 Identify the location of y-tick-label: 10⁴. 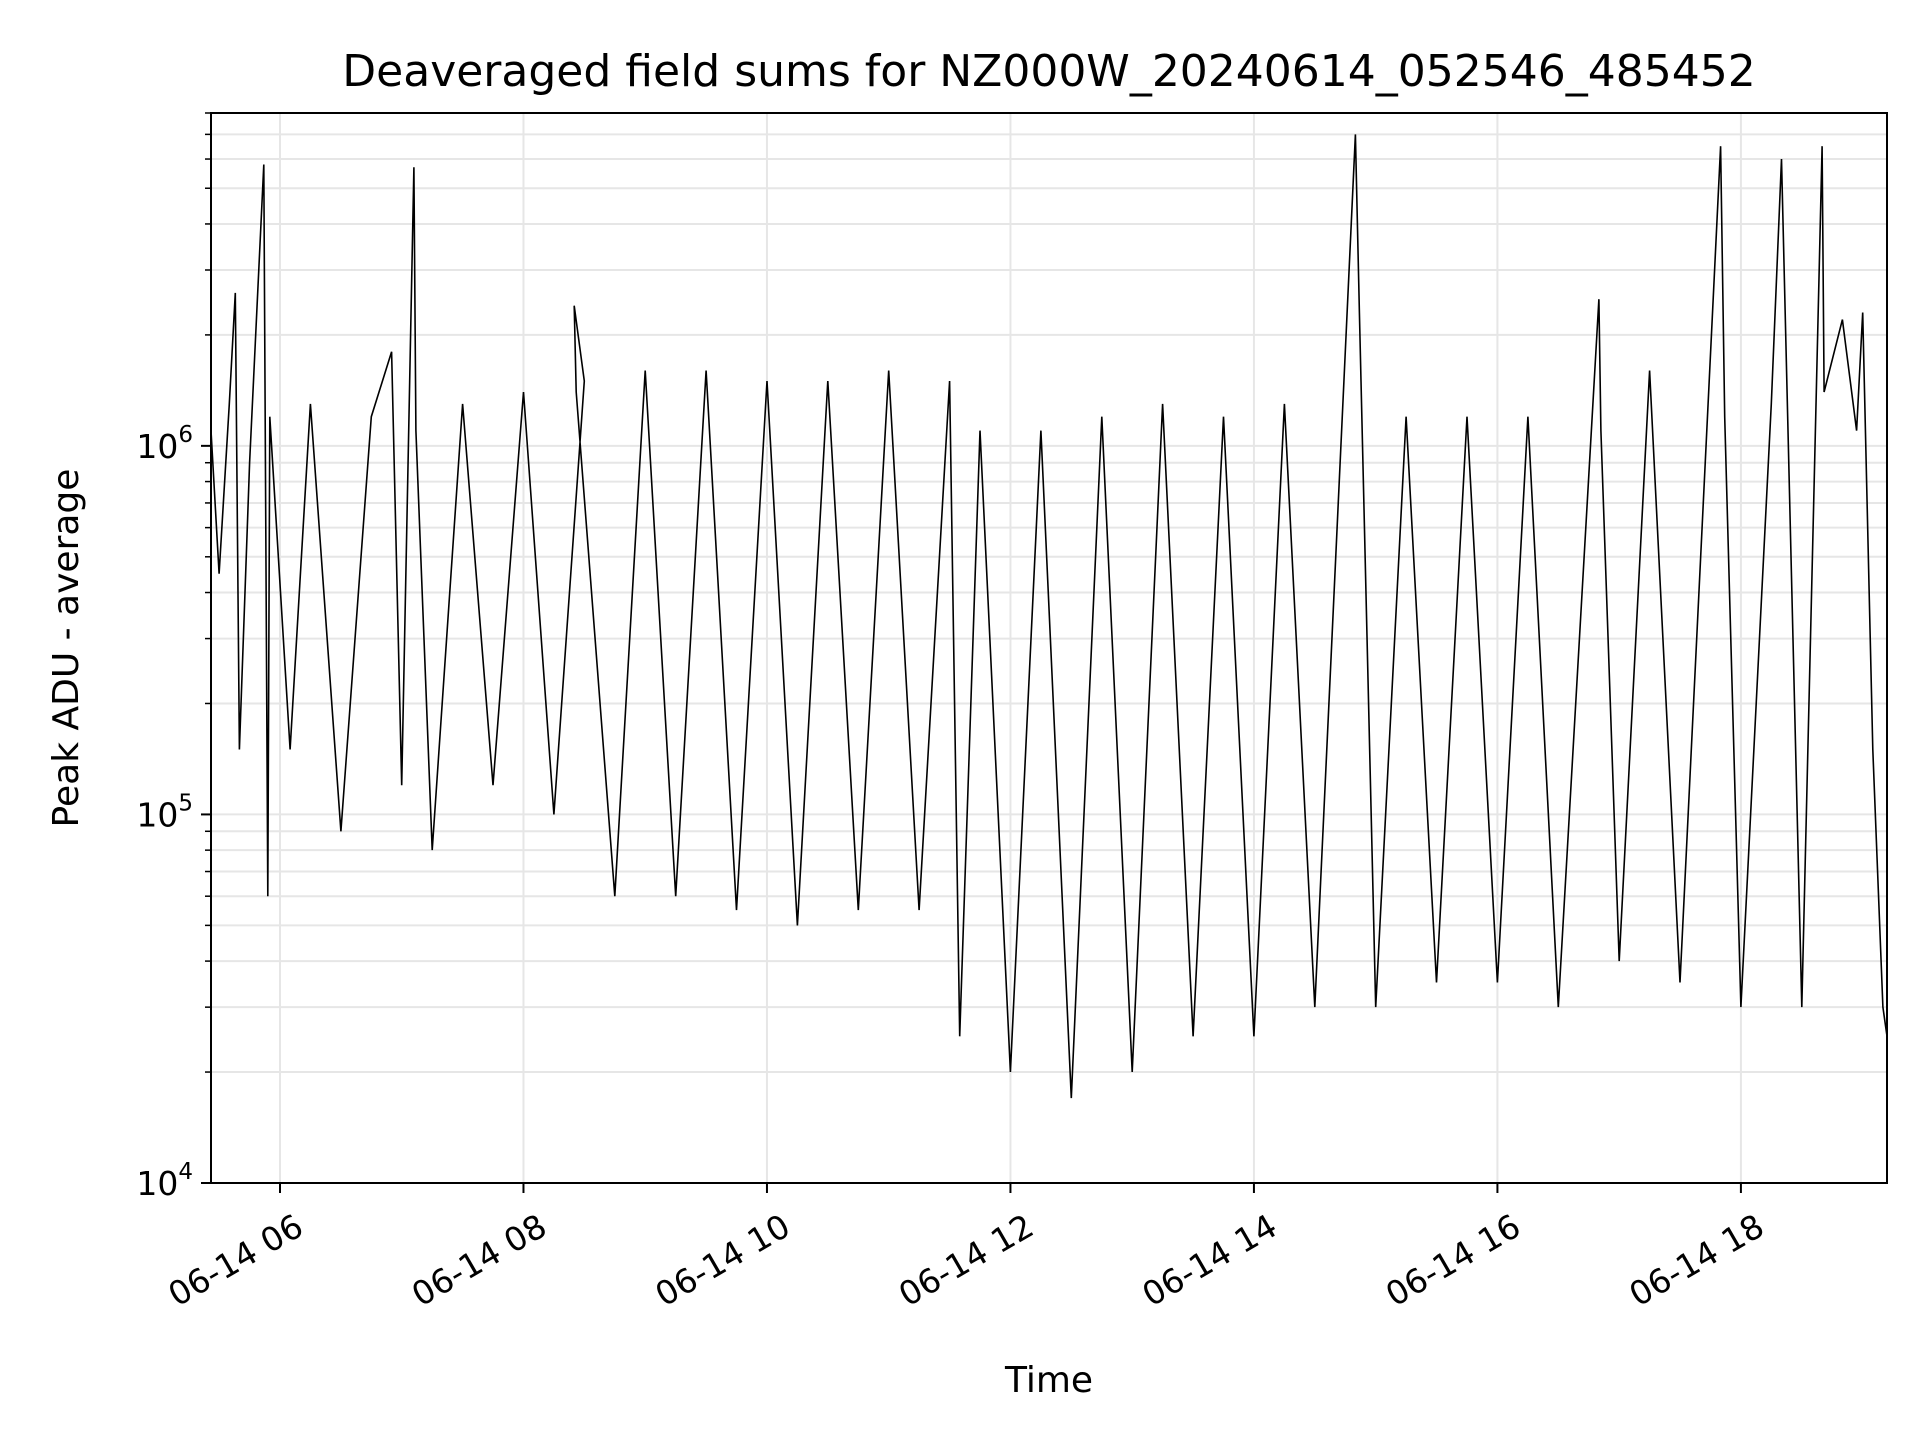
(164, 1181).